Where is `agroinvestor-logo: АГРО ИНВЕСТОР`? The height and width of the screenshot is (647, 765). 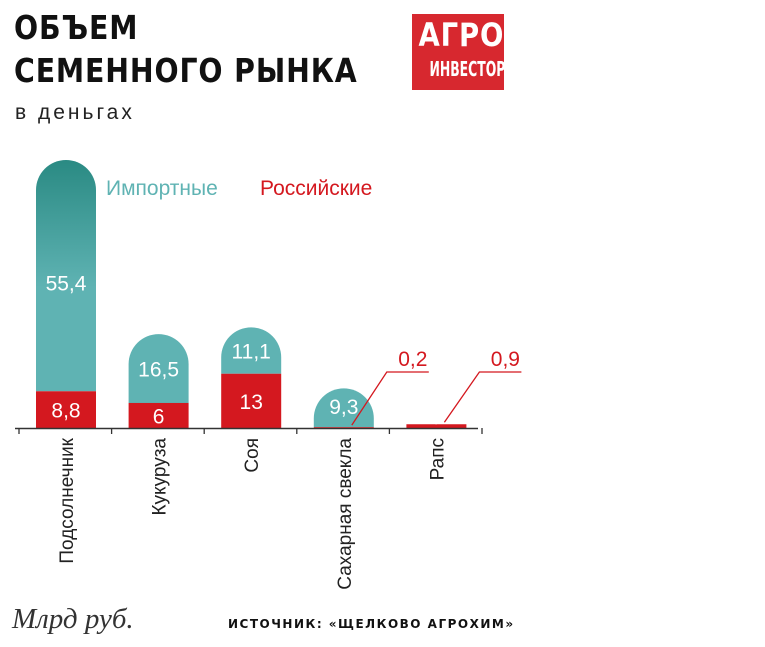
agroinvestor-logo: АГРО ИНВЕСТОР is located at coordinates (458, 52).